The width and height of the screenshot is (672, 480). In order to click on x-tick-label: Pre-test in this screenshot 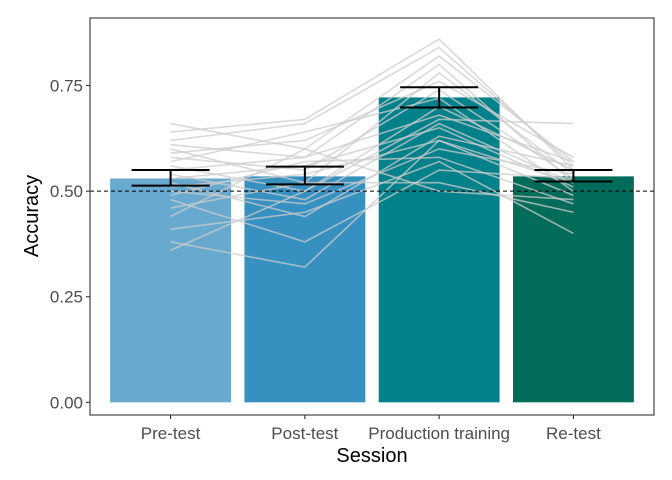, I will do `click(171, 433)`.